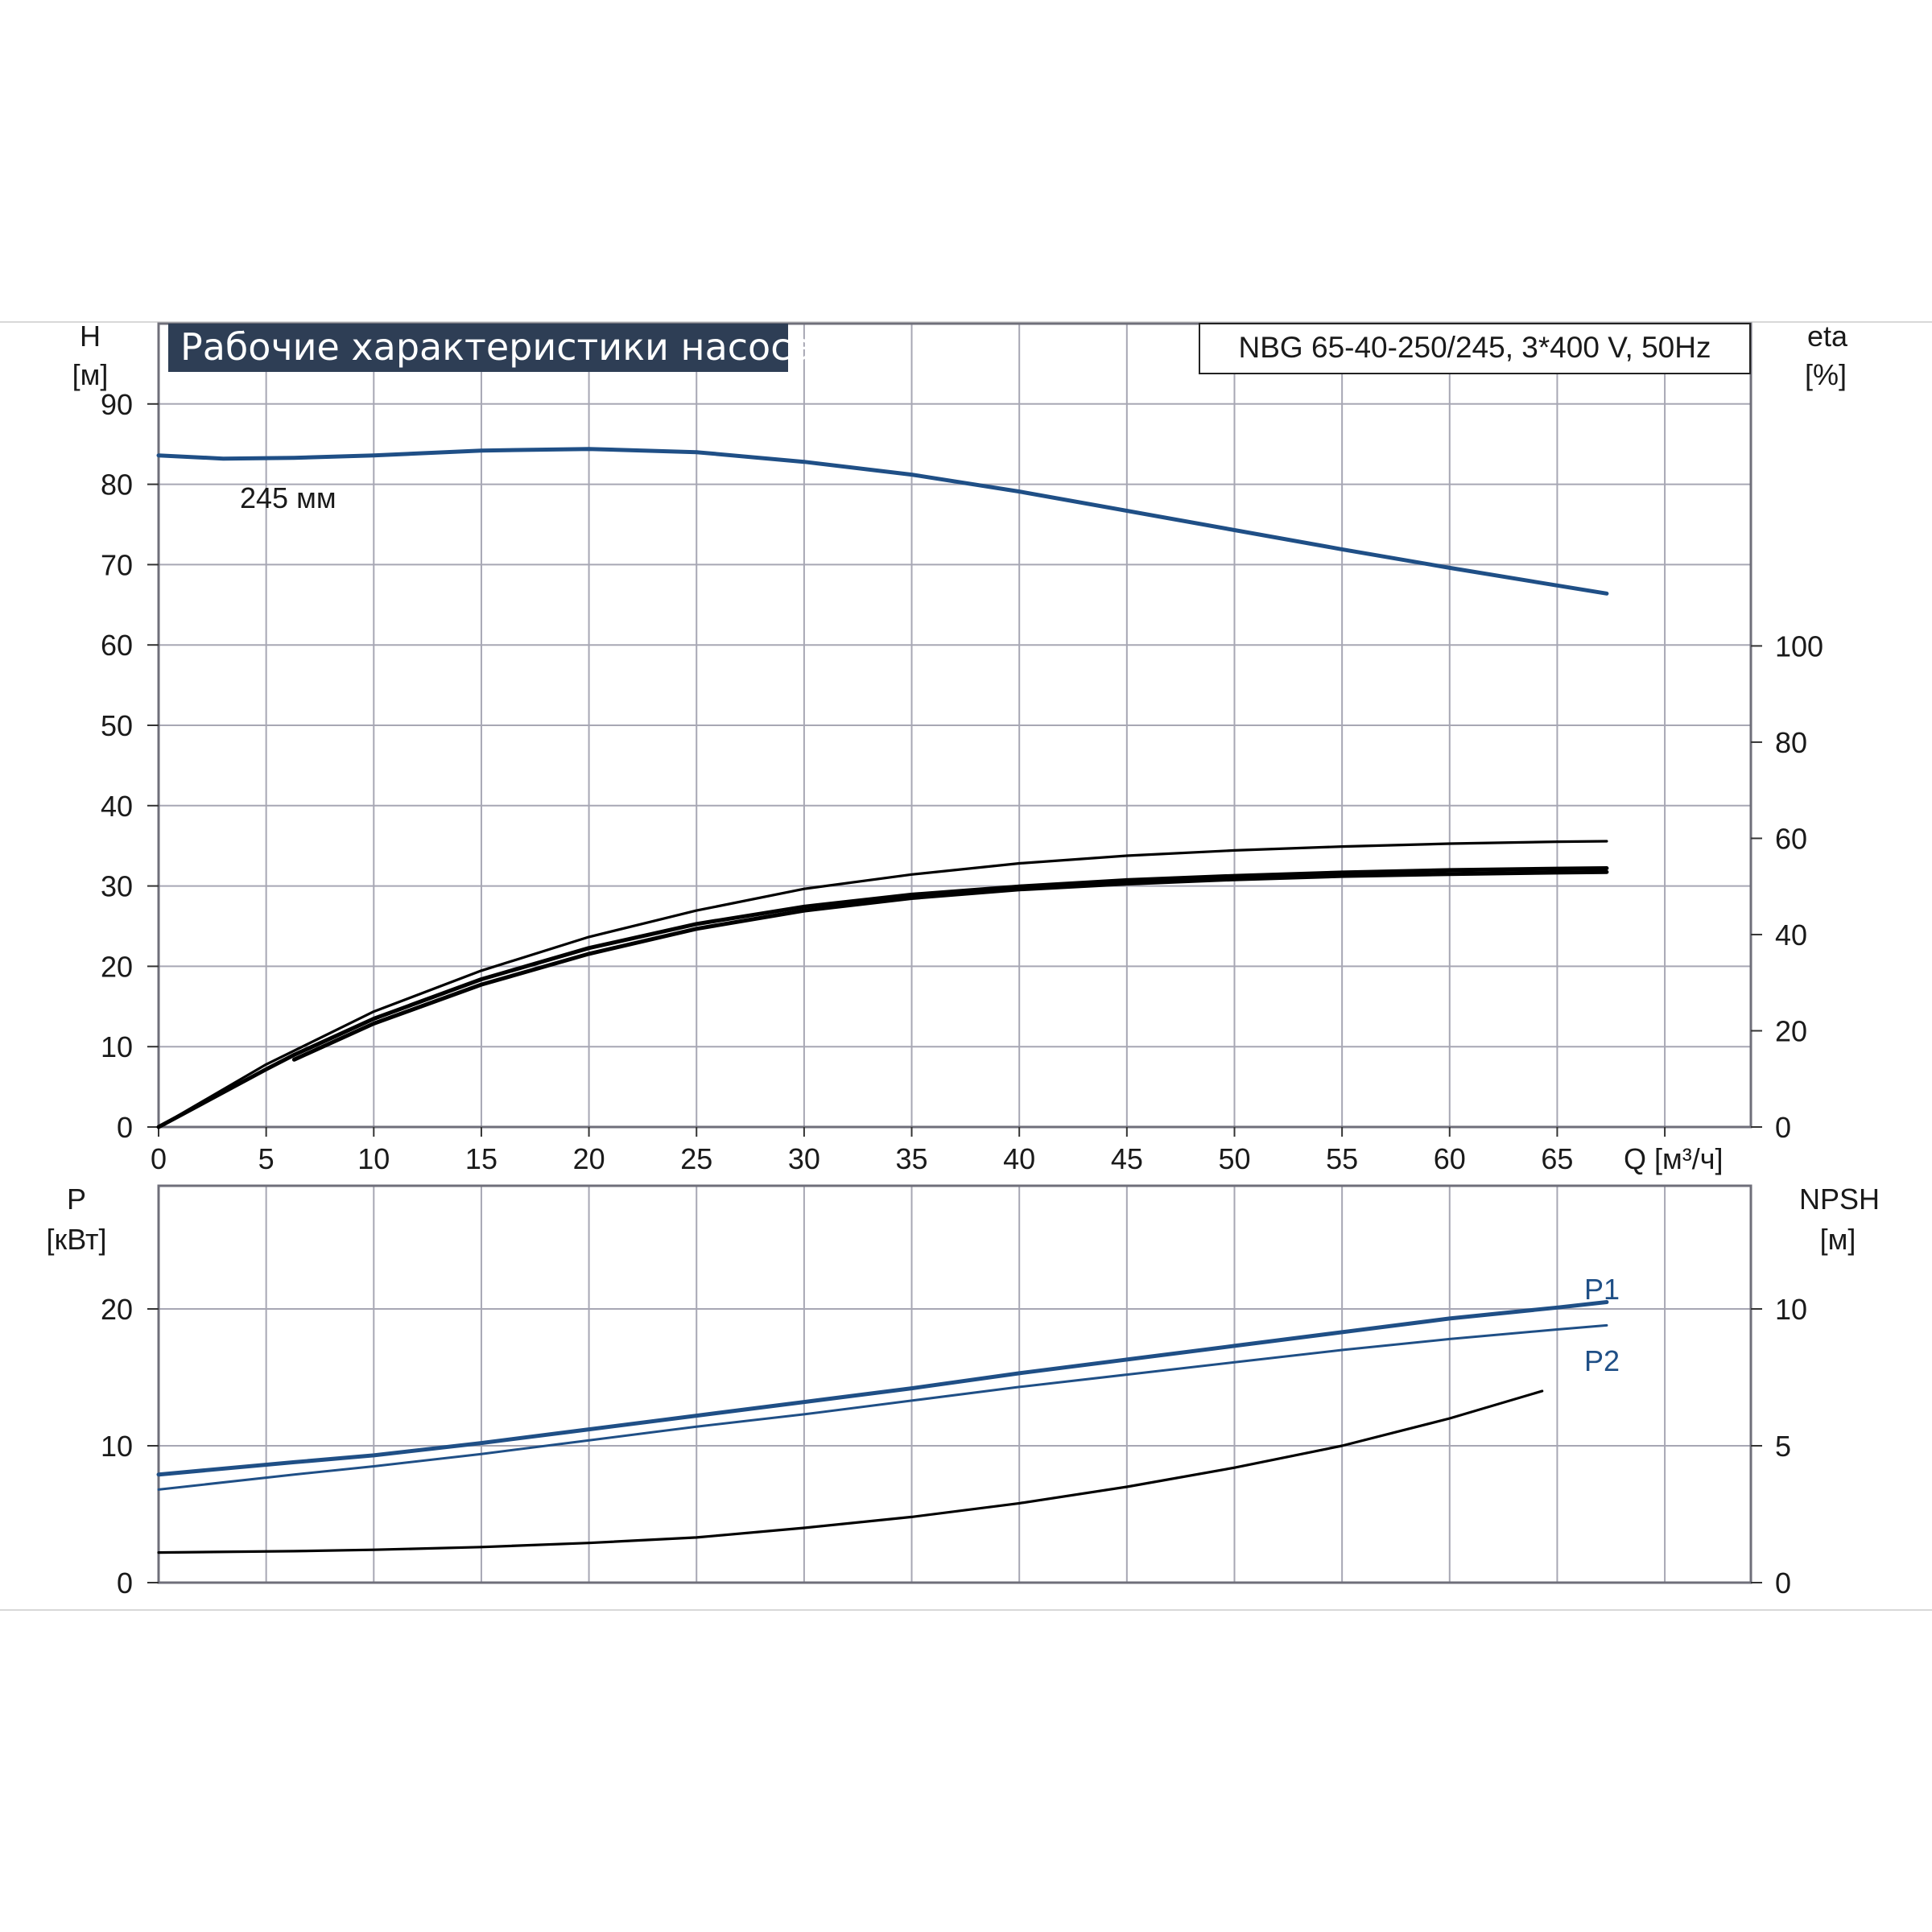  Describe the element at coordinates (1839, 1199) in the screenshot. I see `y2-axis-title-npsh: NPSH` at that location.